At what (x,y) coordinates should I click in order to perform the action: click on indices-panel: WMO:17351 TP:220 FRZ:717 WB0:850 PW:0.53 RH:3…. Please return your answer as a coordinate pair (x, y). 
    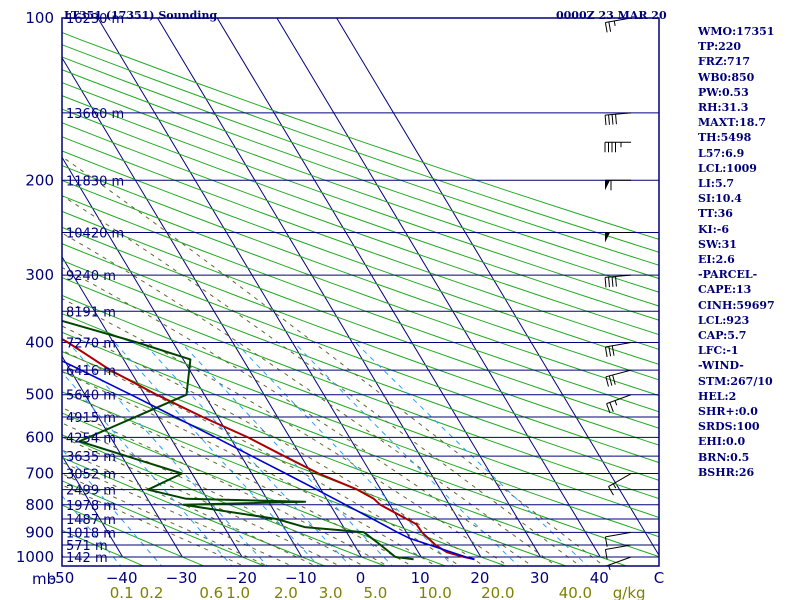
    Looking at the image, I should click on (736, 252).